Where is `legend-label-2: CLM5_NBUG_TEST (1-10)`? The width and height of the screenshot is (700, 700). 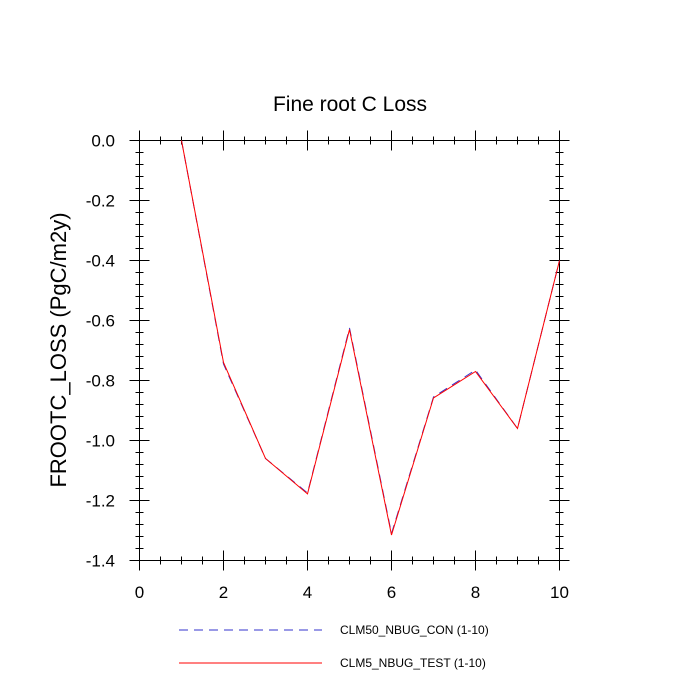
legend-label-2: CLM5_NBUG_TEST (1-10) is located at coordinates (413, 663).